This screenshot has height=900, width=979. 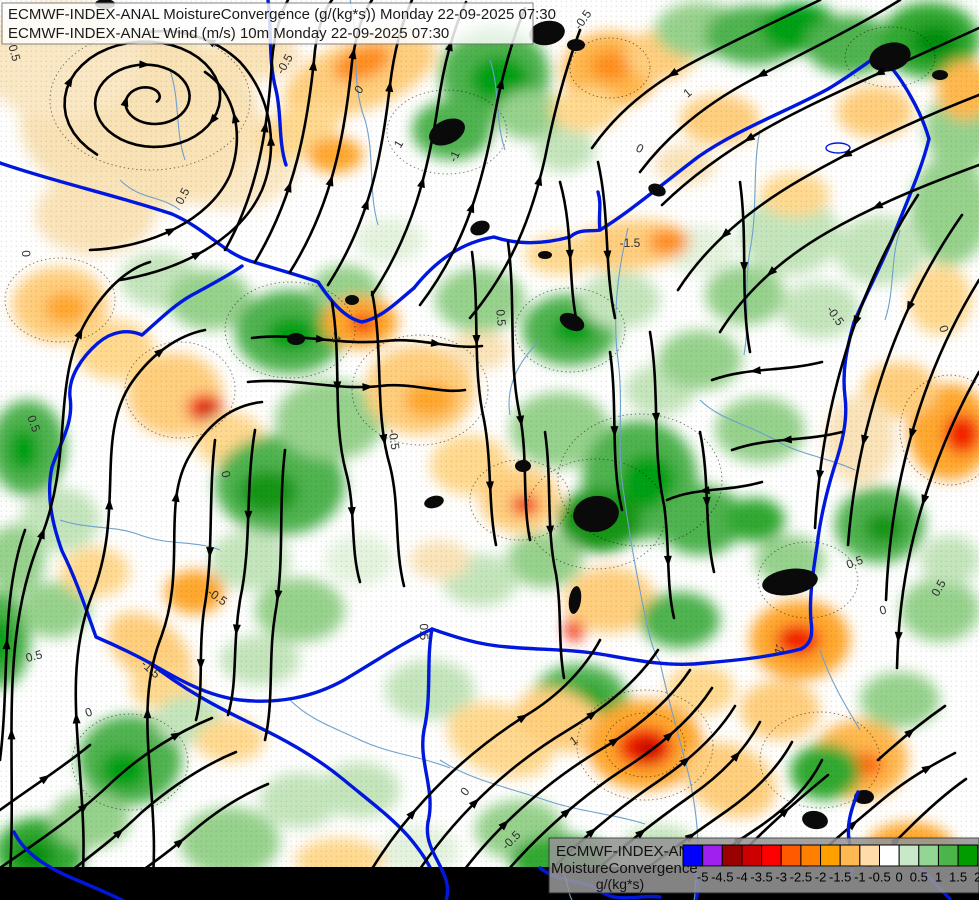 I want to click on legend-tick: -4.5, so click(x=722, y=877).